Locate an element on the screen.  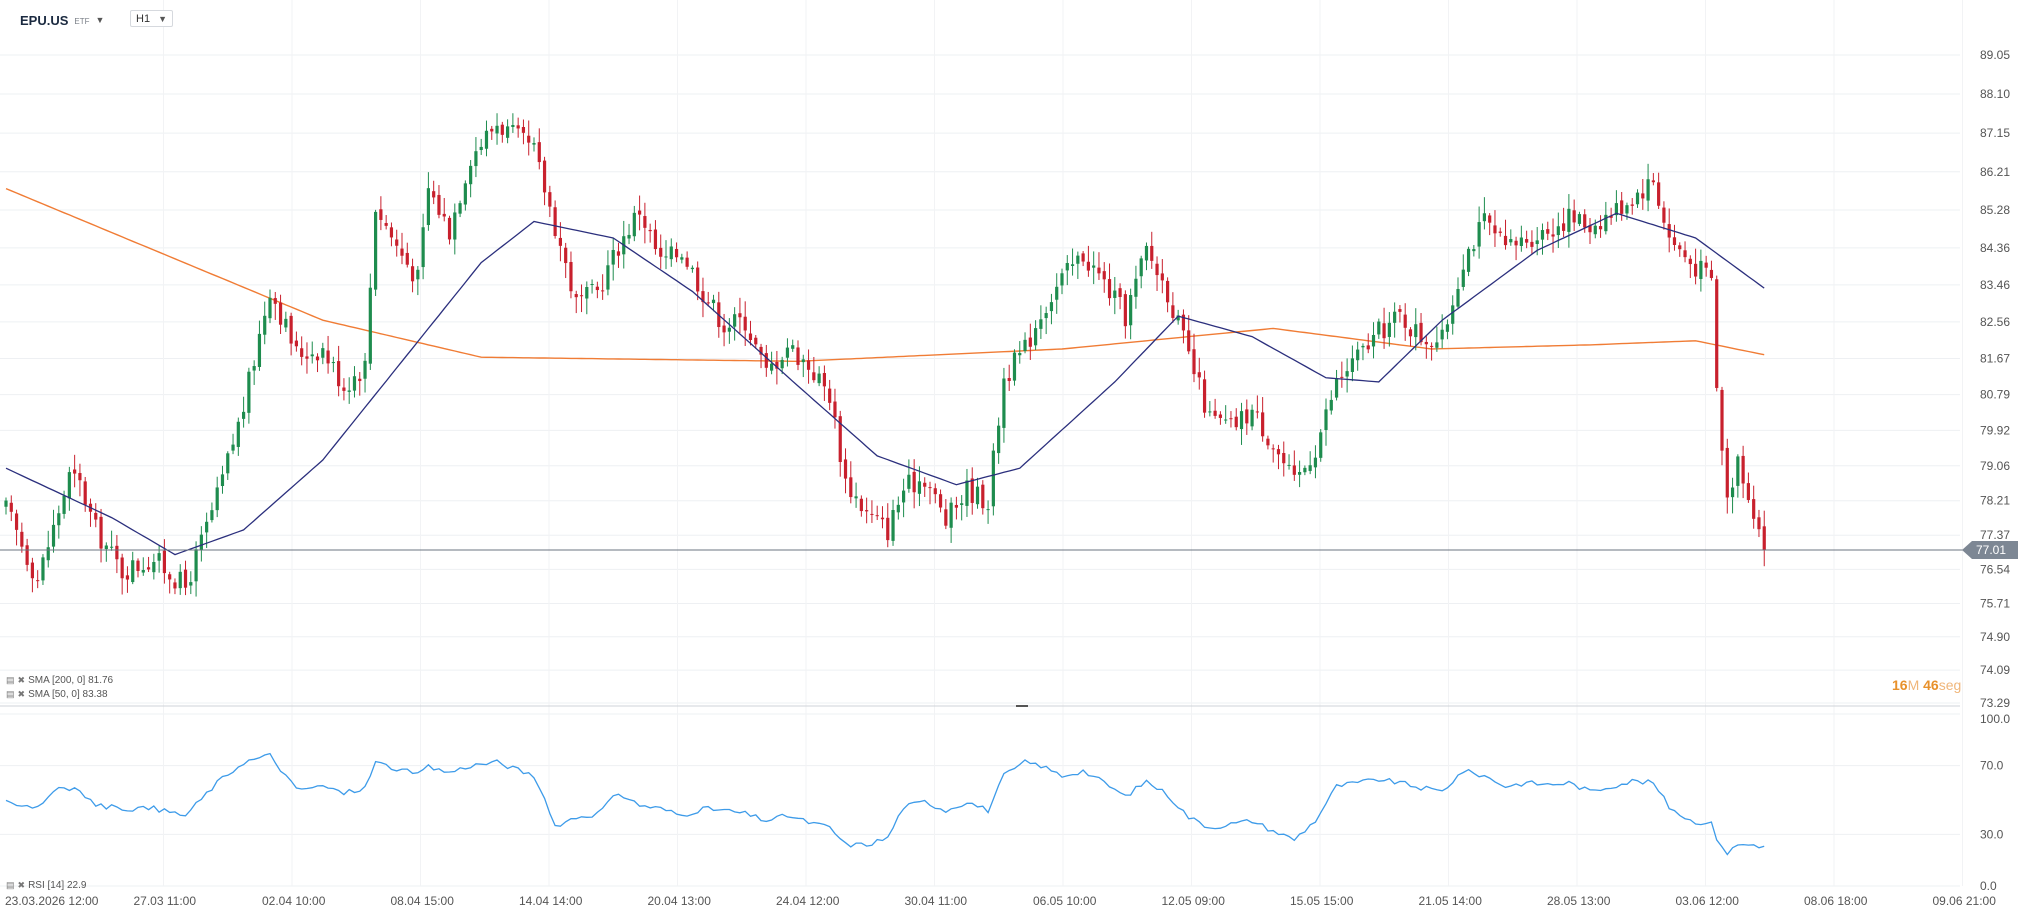
timeframe-select: H1 ▼ is located at coordinates (151, 18).